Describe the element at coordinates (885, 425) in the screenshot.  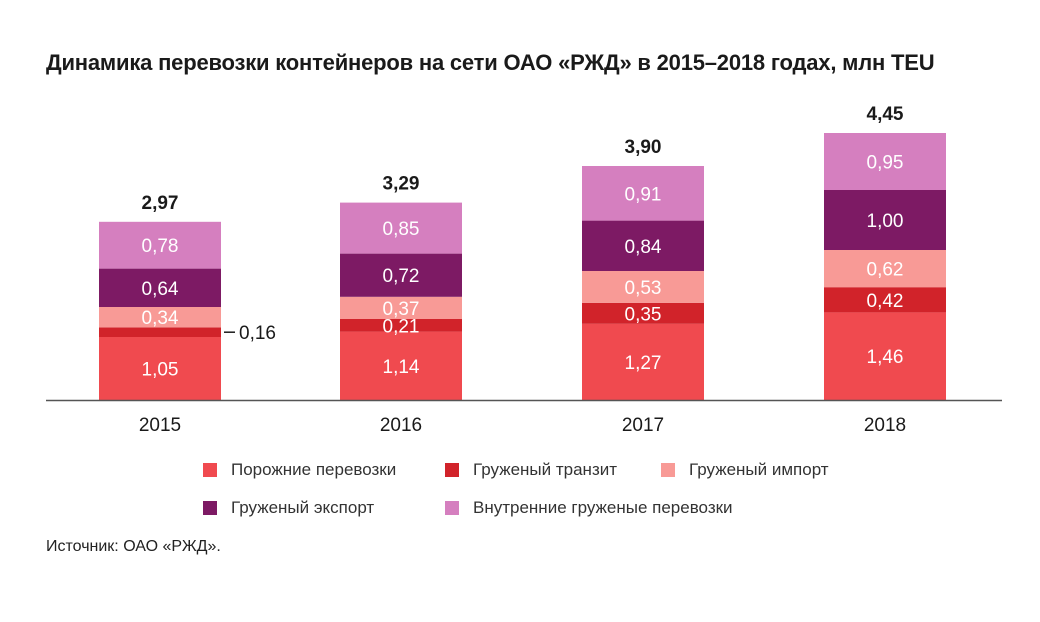
I see `x-tick-label: 2018` at that location.